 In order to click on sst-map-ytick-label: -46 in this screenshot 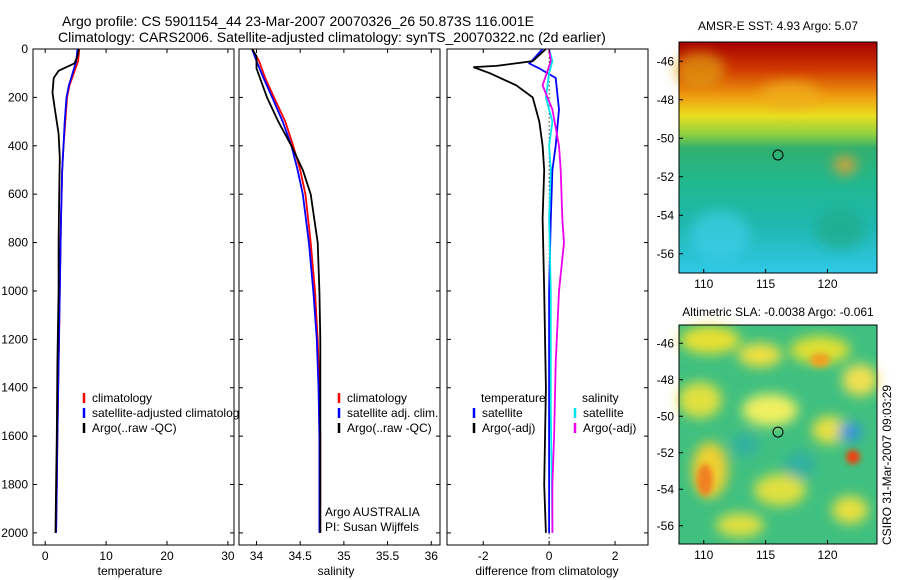, I will do `click(666, 61)`.